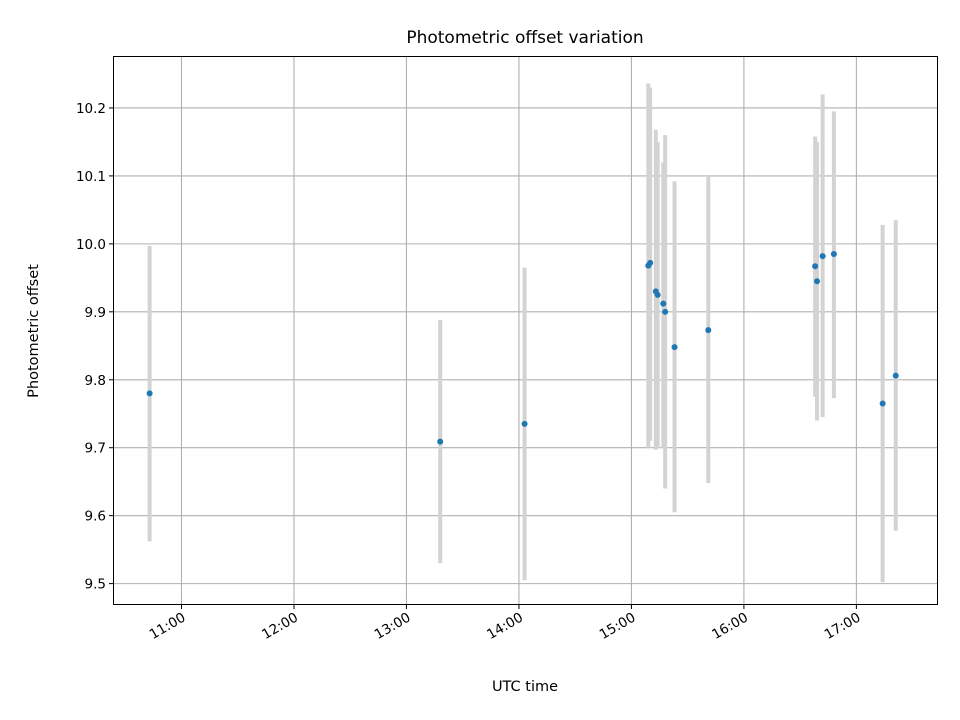 The image size is (960, 720). What do you see at coordinates (525, 687) in the screenshot?
I see `x-axis-title: UTC time` at bounding box center [525, 687].